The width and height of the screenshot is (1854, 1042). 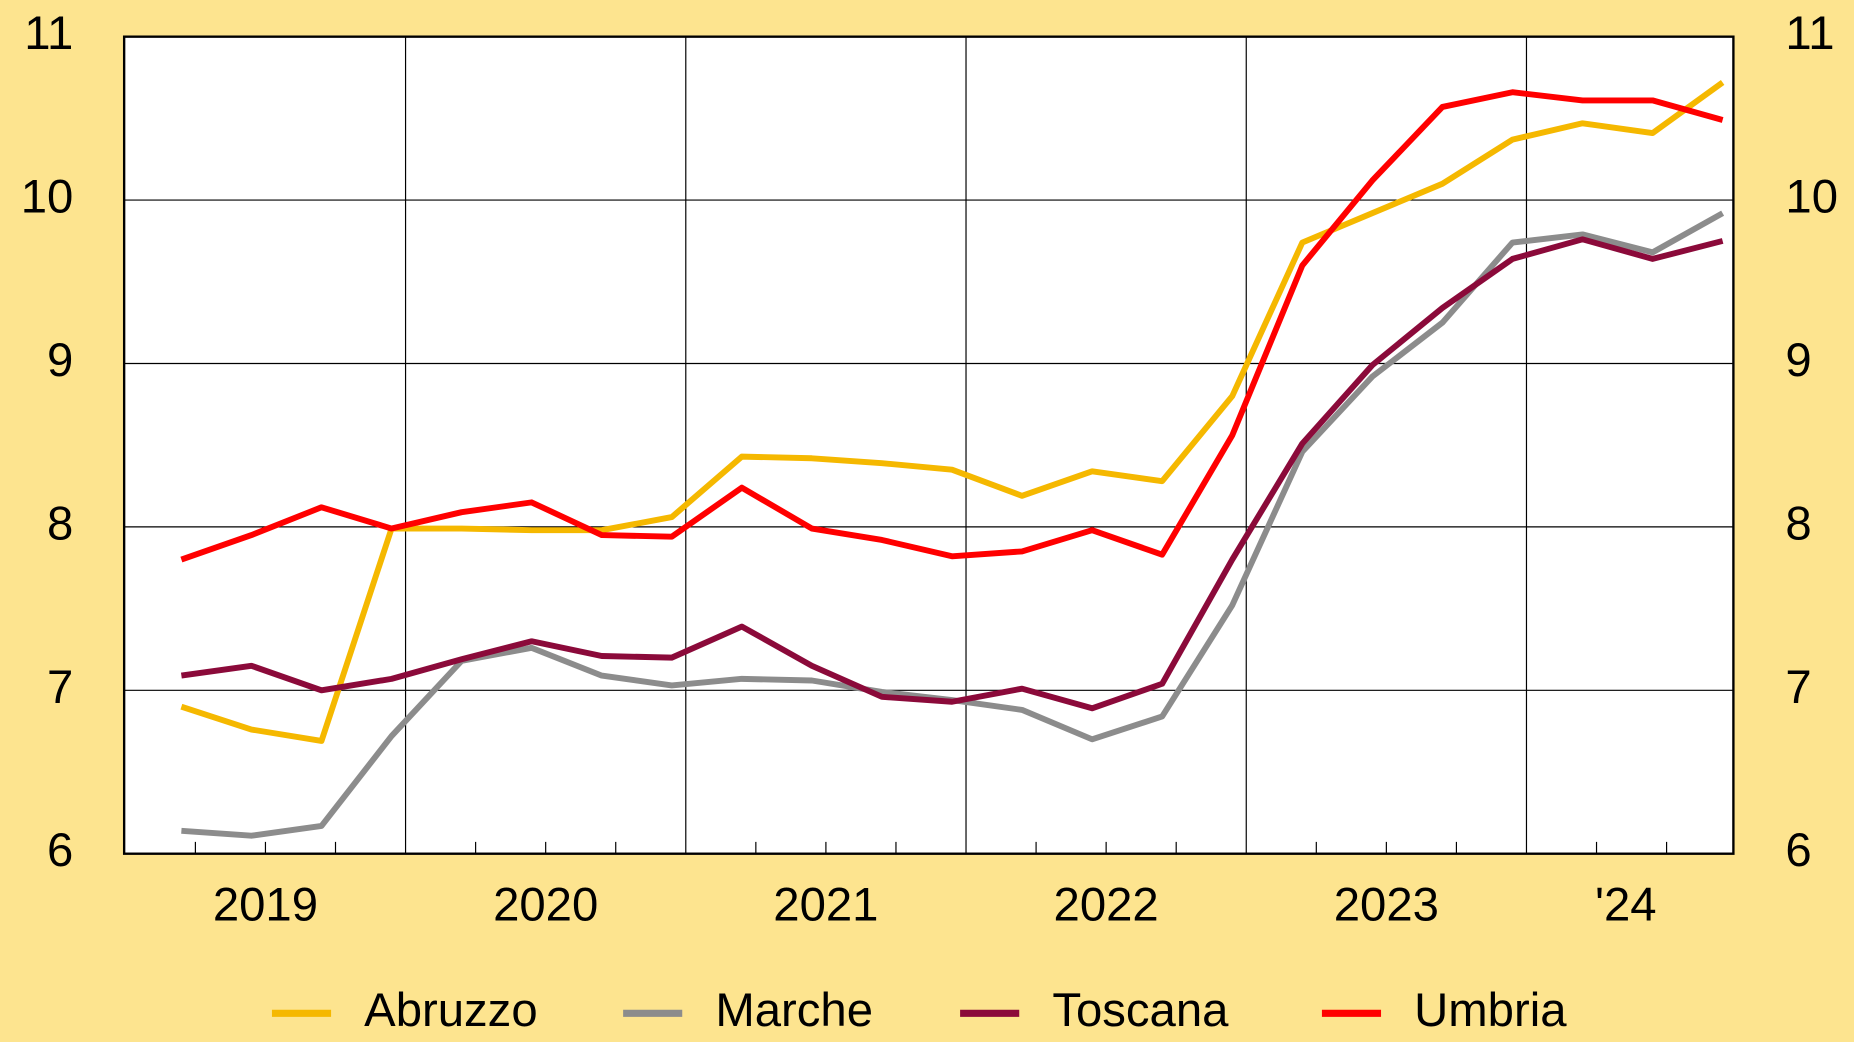 I want to click on legend-label: Marche, so click(x=794, y=1010).